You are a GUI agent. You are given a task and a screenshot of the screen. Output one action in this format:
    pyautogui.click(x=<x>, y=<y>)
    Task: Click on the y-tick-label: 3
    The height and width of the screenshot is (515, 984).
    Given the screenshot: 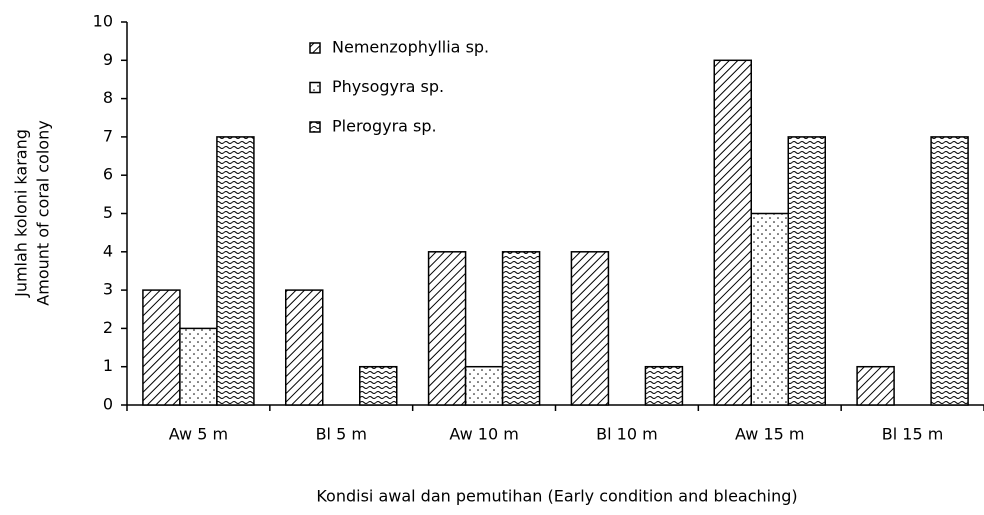 What is the action you would take?
    pyautogui.click(x=108, y=289)
    